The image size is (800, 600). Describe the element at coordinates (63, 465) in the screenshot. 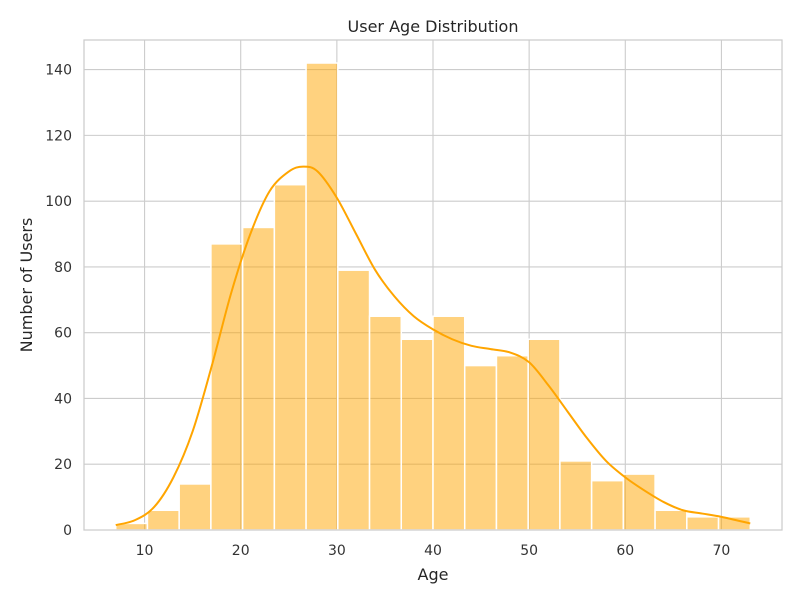

I see `y-tick-label: 20` at that location.